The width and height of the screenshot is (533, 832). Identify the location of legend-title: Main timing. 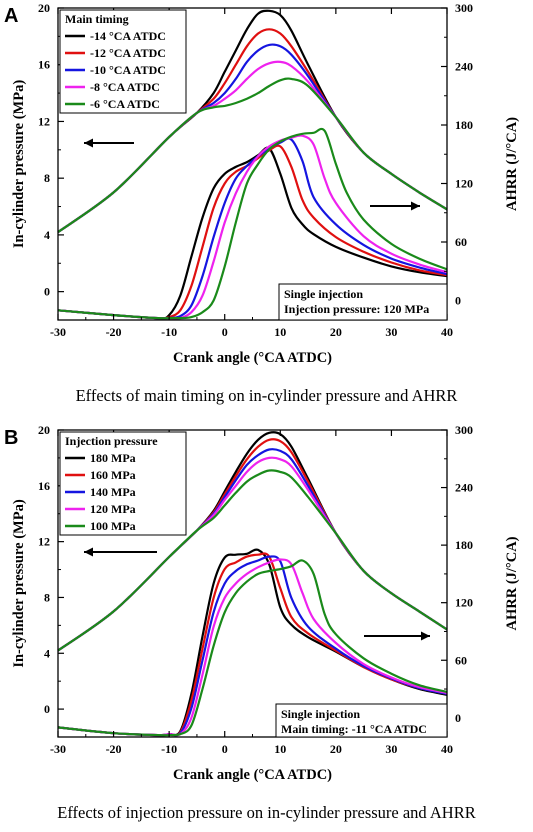
(97, 19).